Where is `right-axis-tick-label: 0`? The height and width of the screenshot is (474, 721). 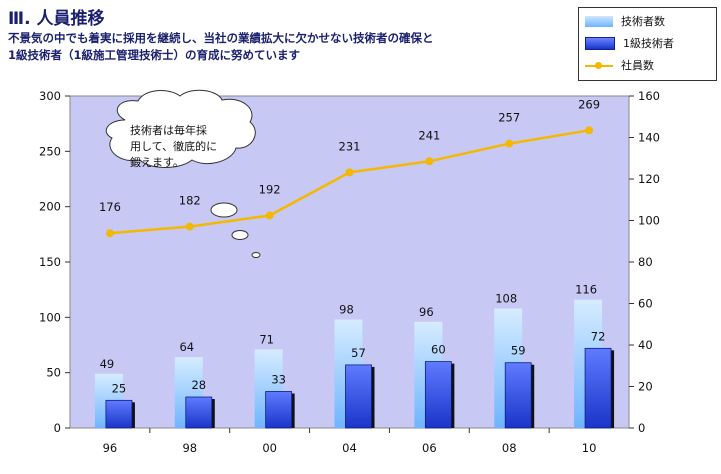
right-axis-tick-label: 0 is located at coordinates (641, 428).